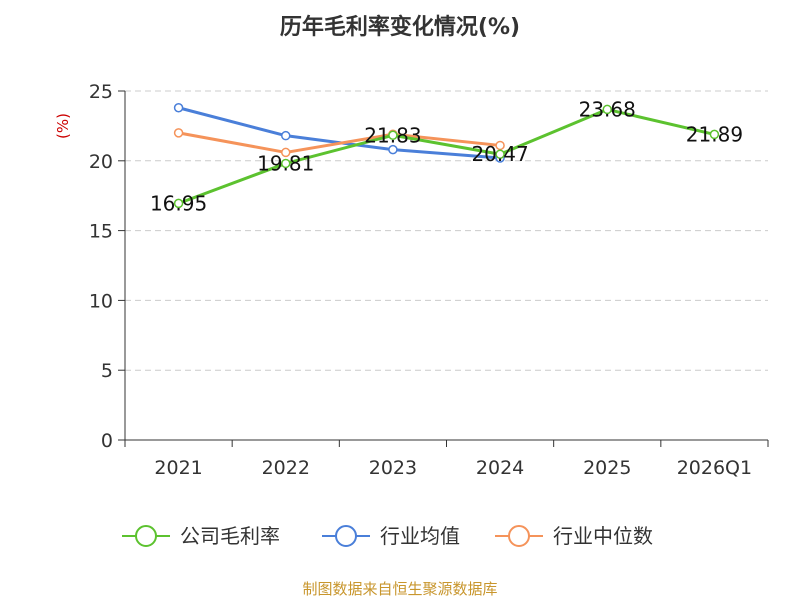  What do you see at coordinates (607, 468) in the screenshot?
I see `x-tick-label: 2025` at bounding box center [607, 468].